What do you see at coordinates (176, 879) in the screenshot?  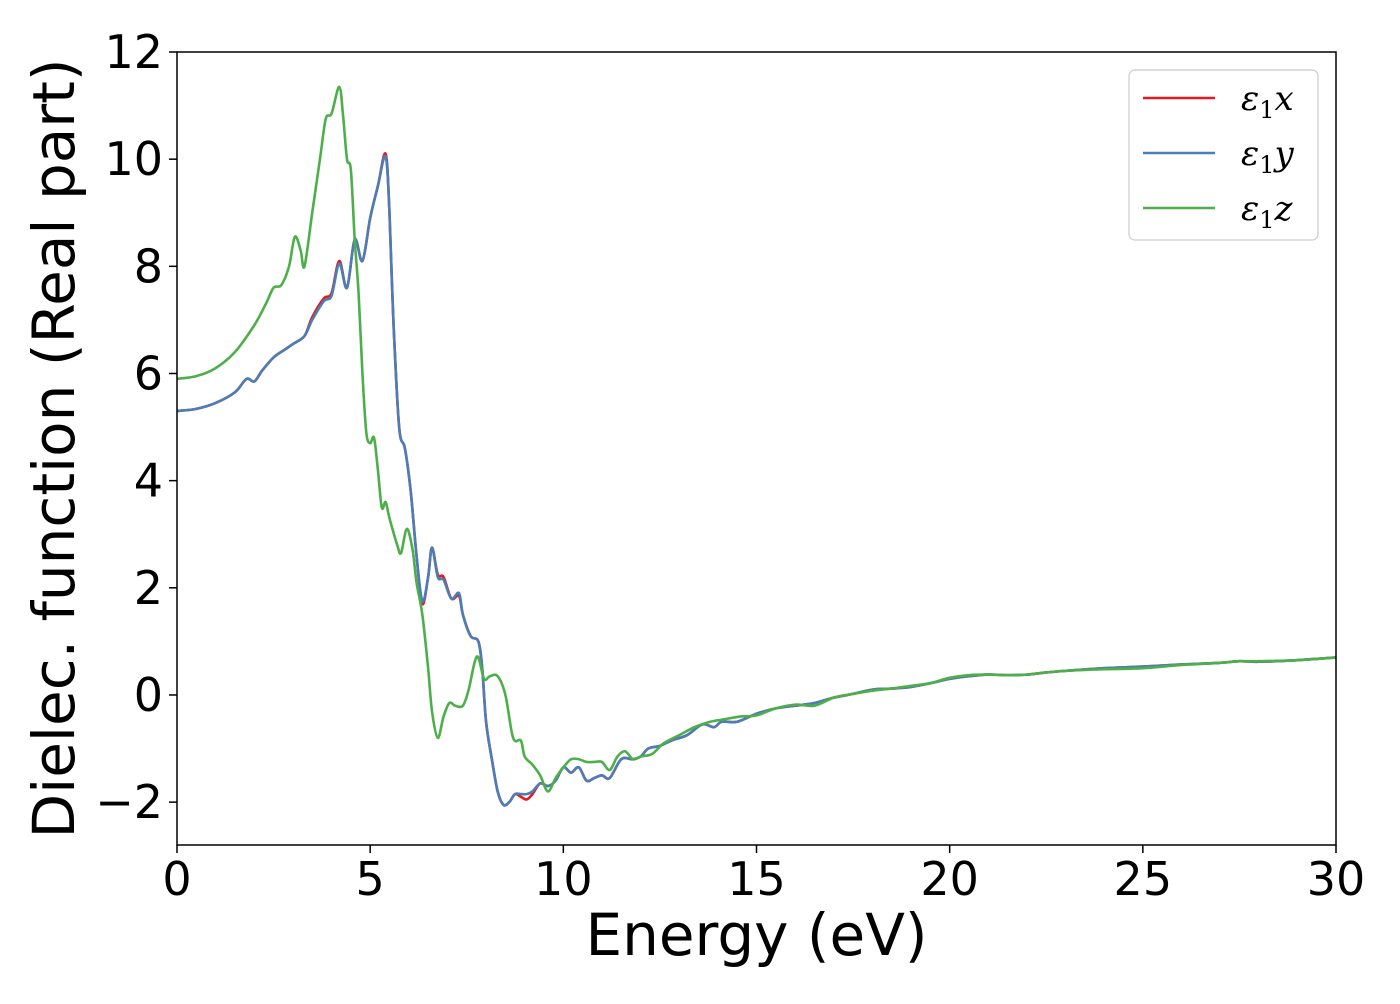 I see `x-tick-label: 0` at bounding box center [176, 879].